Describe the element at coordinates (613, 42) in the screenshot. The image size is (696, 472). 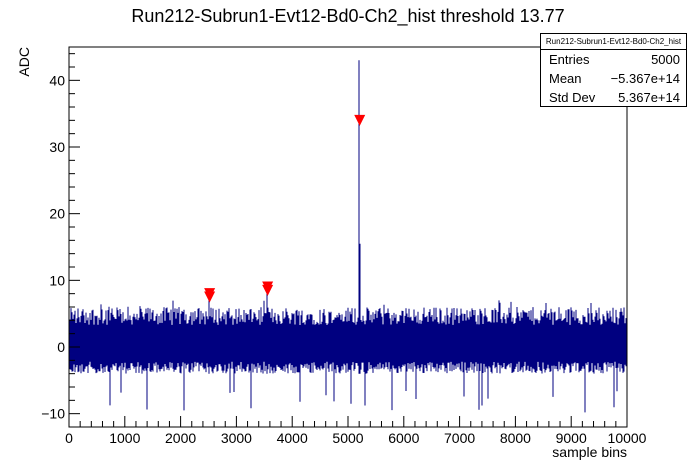
I see `stats-title: Run212-Subrun1-Evt12-Bd0-Ch2_hist` at that location.